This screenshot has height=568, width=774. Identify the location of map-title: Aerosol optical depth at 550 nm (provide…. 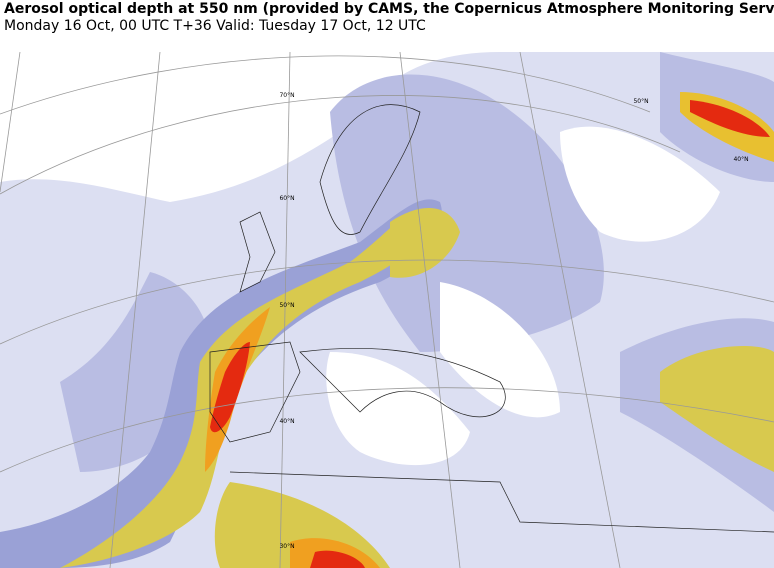
(389, 9).